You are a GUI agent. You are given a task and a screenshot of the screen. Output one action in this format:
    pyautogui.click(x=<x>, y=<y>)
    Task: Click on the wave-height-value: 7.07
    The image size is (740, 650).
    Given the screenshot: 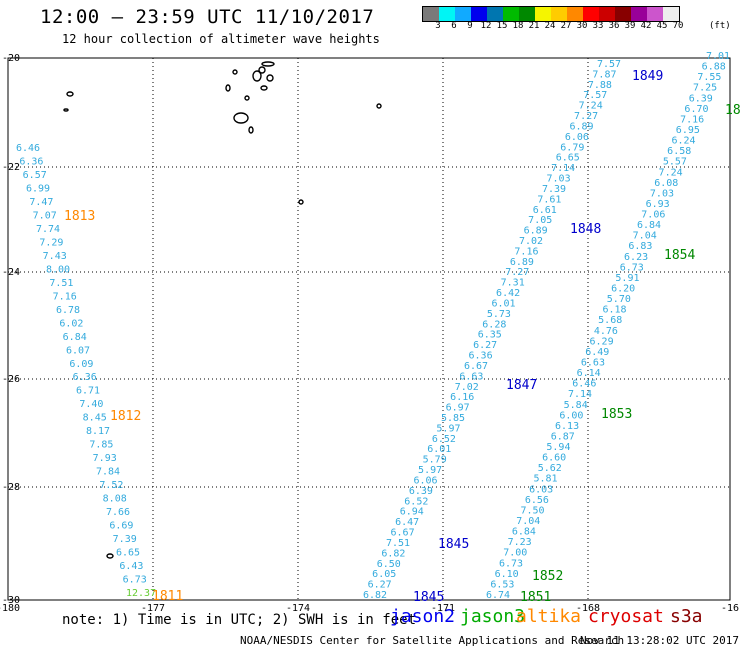 What is the action you would take?
    pyautogui.click(x=45, y=215)
    